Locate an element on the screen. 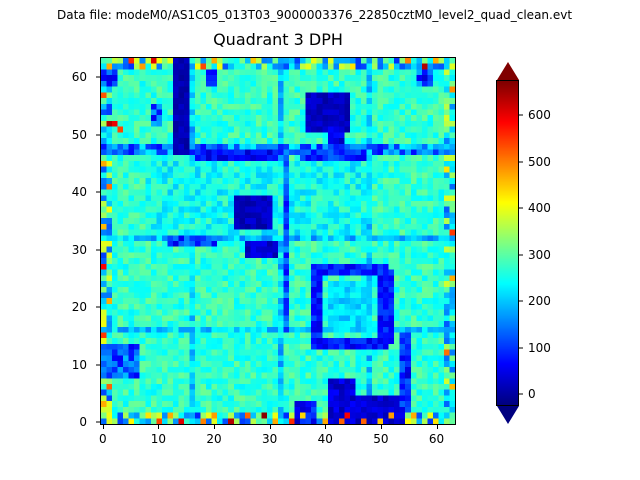  colorbar-canvas is located at coordinates (507, 243).